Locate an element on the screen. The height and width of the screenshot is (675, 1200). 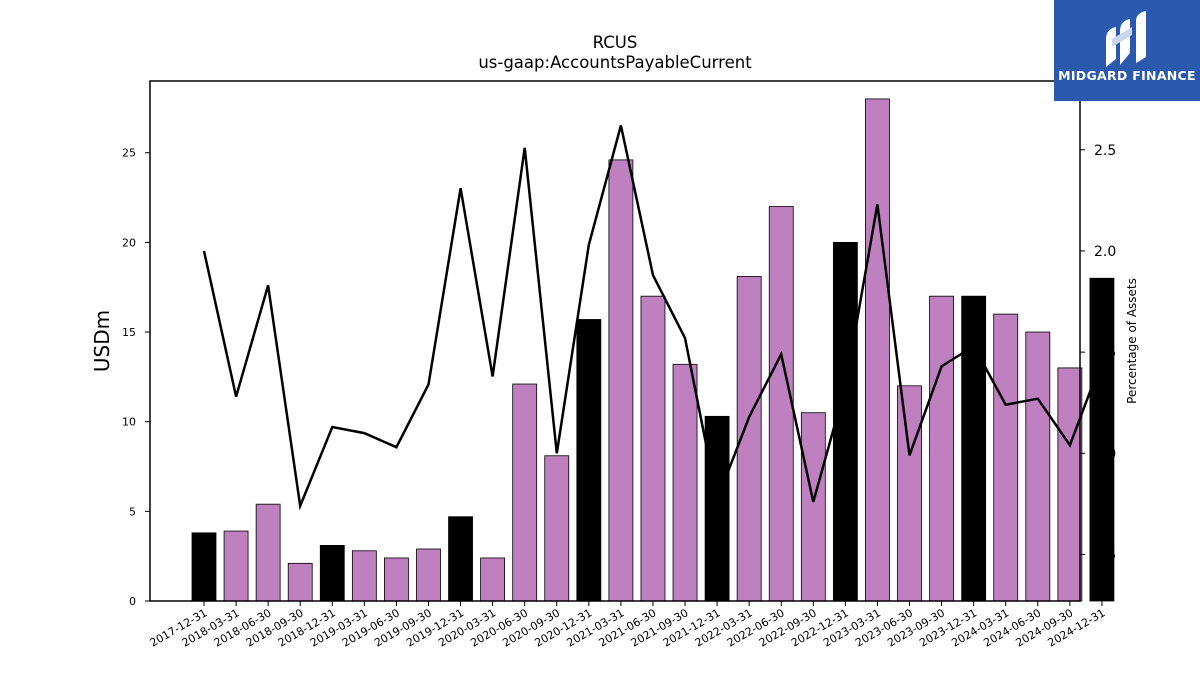
midgard-logo-icon is located at coordinates (1126, 39).